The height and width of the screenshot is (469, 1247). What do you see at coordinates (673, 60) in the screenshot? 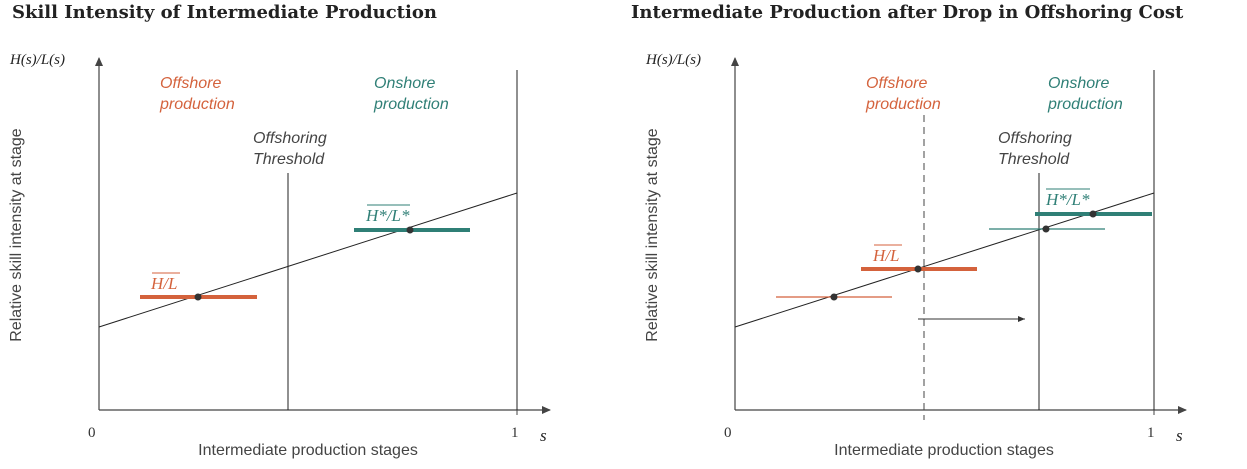
I see `right-y-axis-symbol: H(s)/L(s)` at bounding box center [673, 60].